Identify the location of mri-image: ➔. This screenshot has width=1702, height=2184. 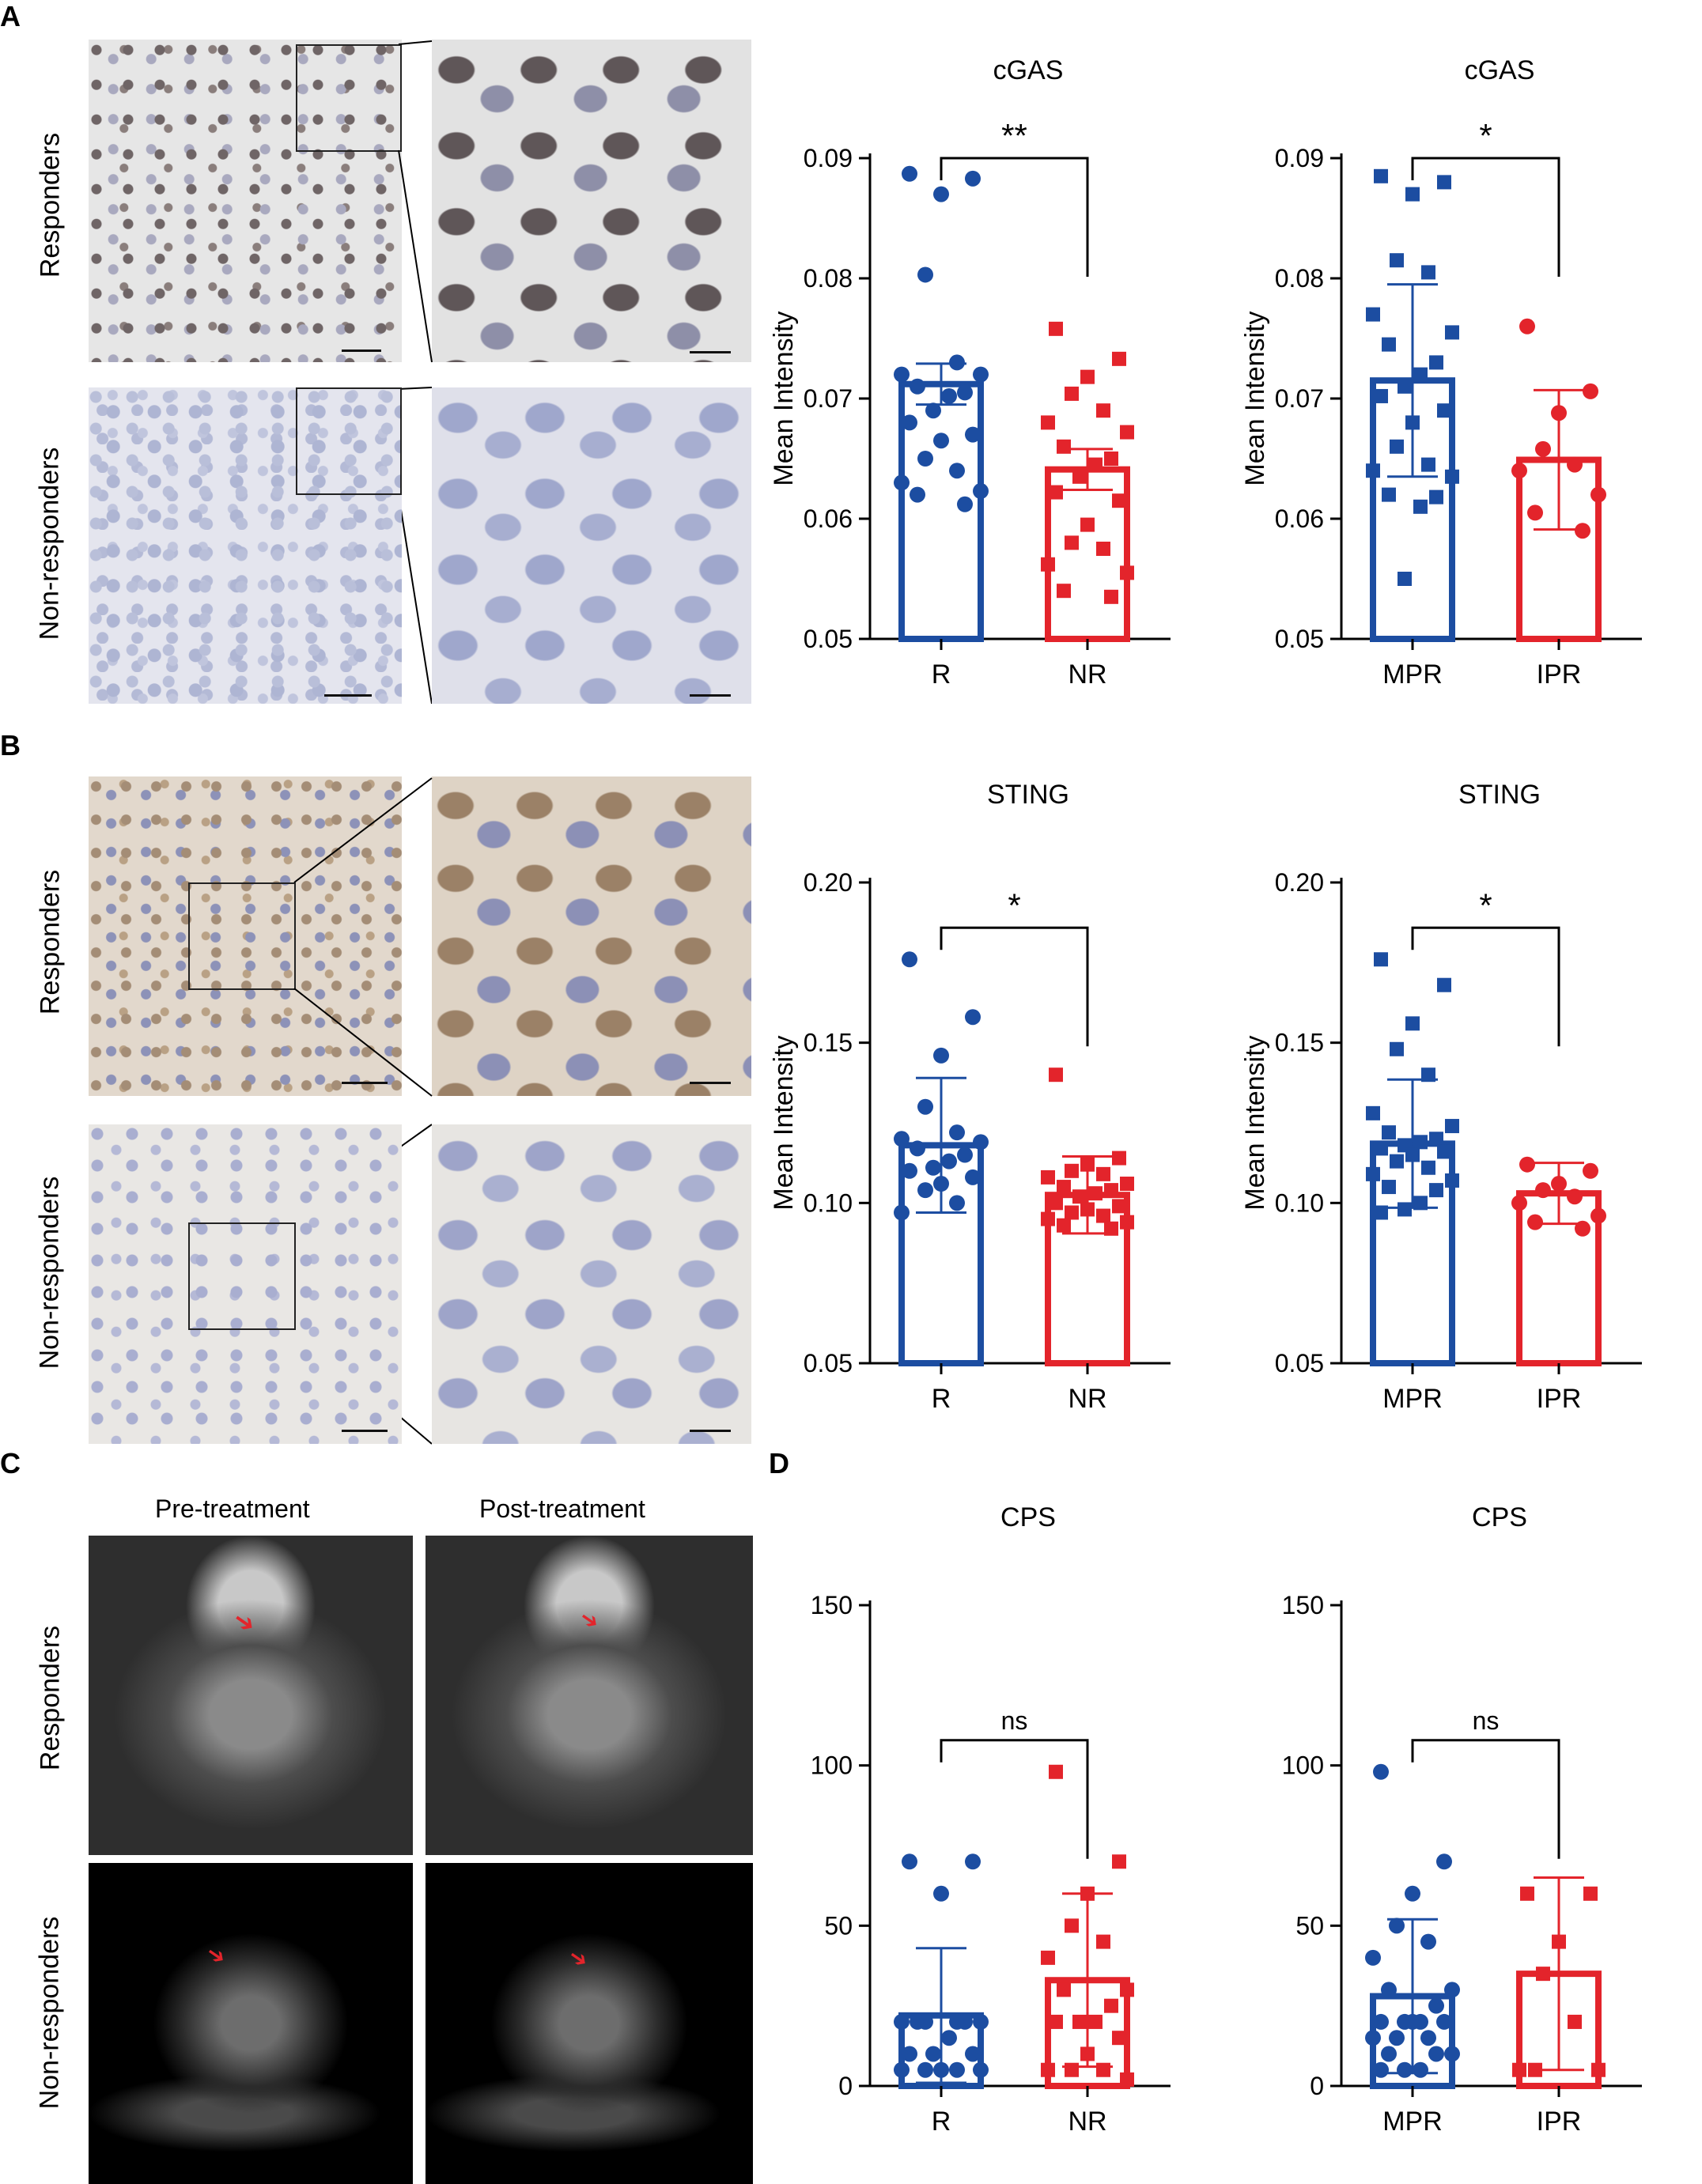
(251, 1695).